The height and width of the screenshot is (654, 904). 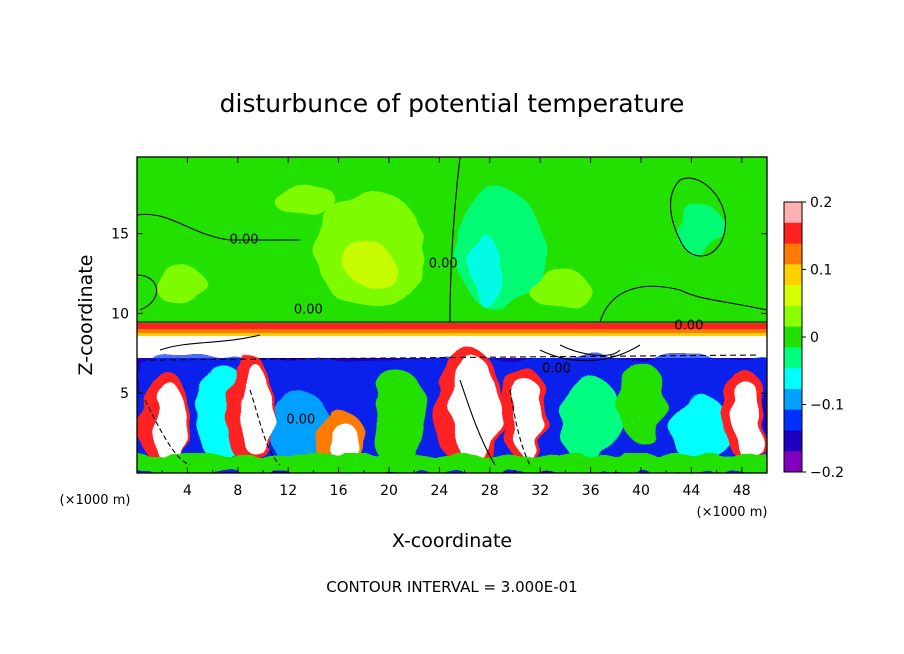 I want to click on x-tick-label: 36, so click(x=591, y=491).